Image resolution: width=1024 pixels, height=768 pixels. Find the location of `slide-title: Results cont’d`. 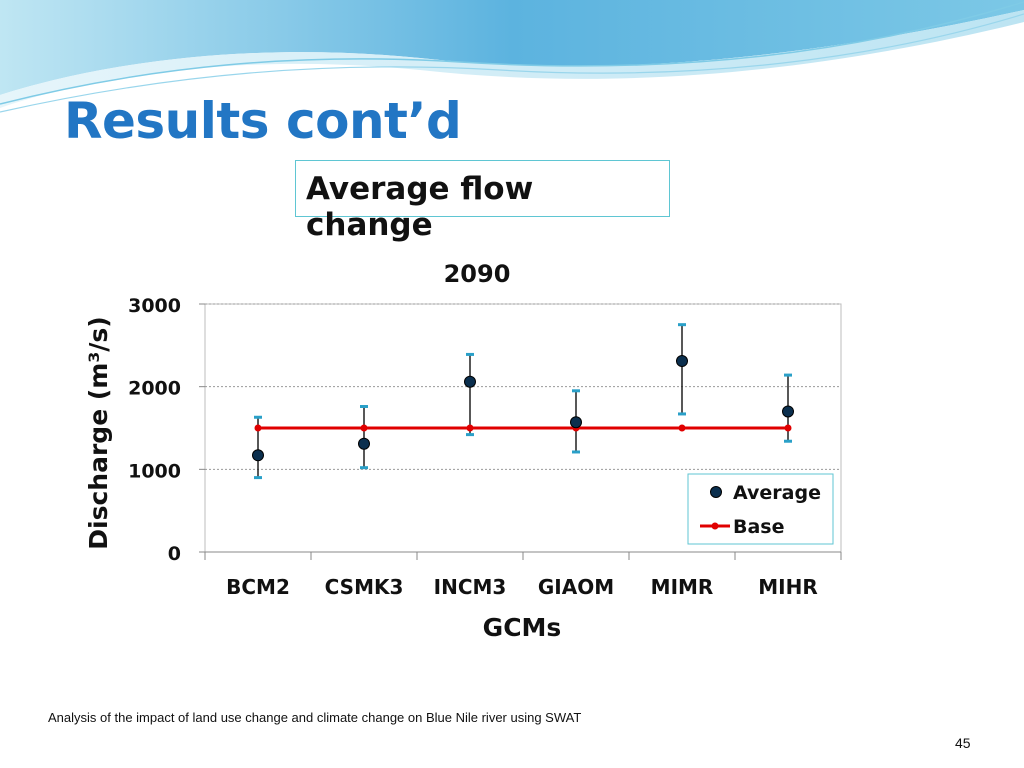

slide-title: Results cont’d is located at coordinates (263, 121).